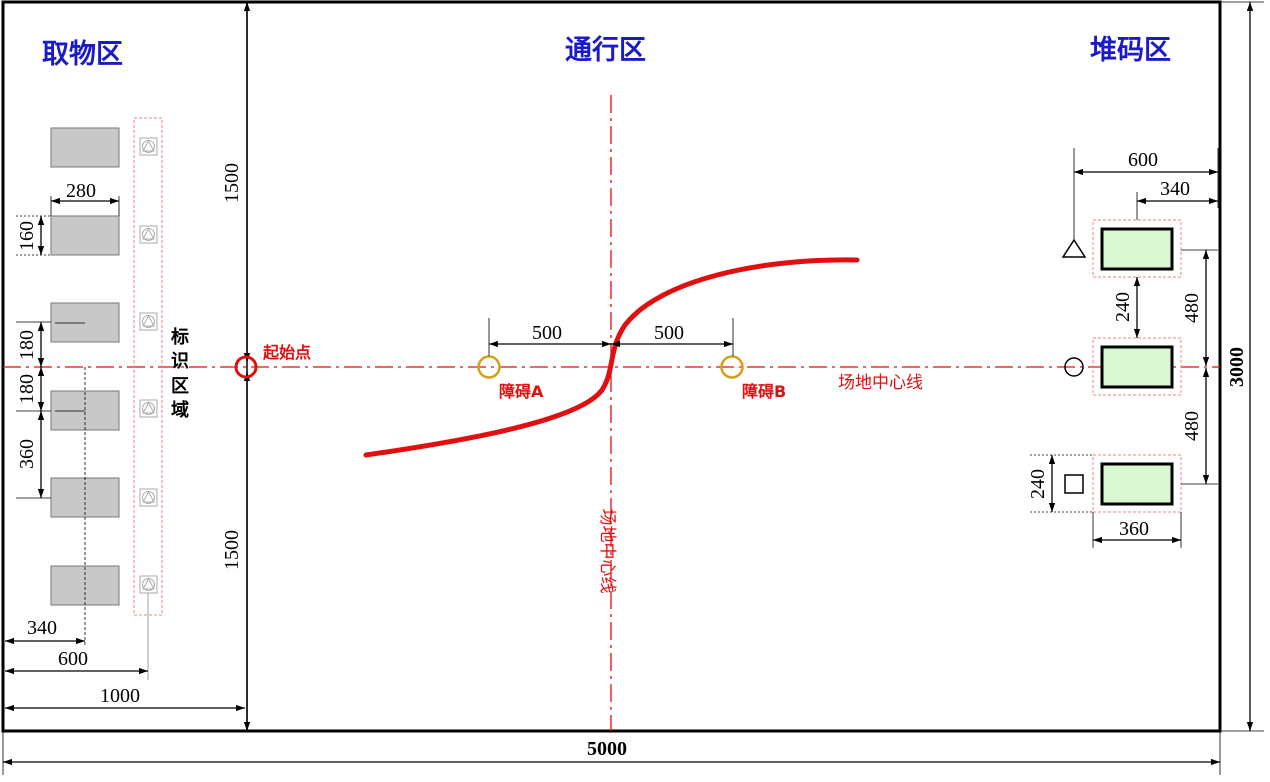  Describe the element at coordinates (27, 389) in the screenshot. I see `dim-center-gap-lower: 180` at that location.